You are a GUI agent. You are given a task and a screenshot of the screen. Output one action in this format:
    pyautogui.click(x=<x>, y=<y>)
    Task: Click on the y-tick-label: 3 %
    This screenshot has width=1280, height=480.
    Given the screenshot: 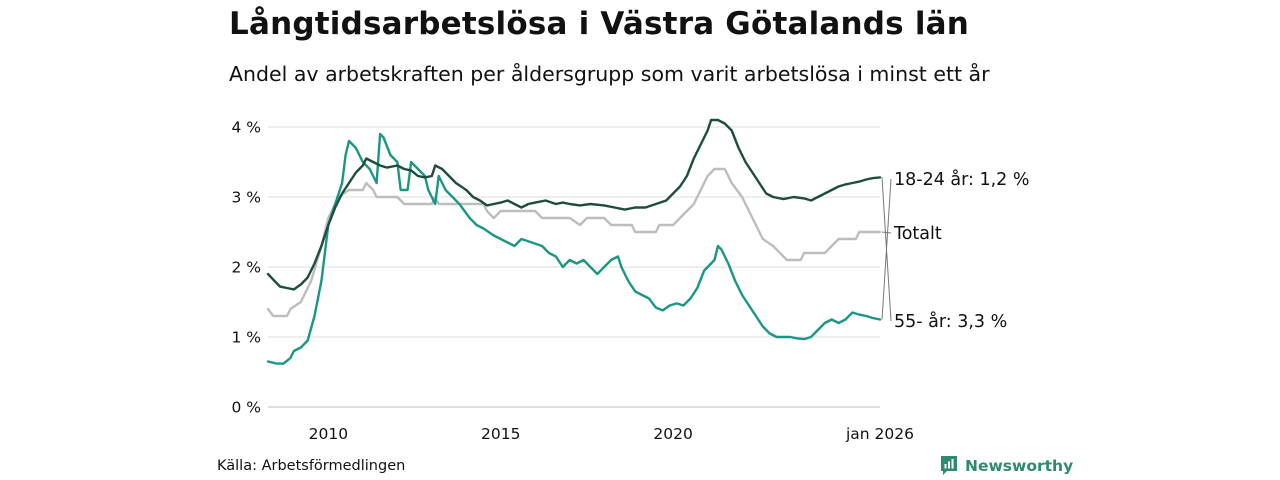 What is the action you would take?
    pyautogui.click(x=246, y=198)
    